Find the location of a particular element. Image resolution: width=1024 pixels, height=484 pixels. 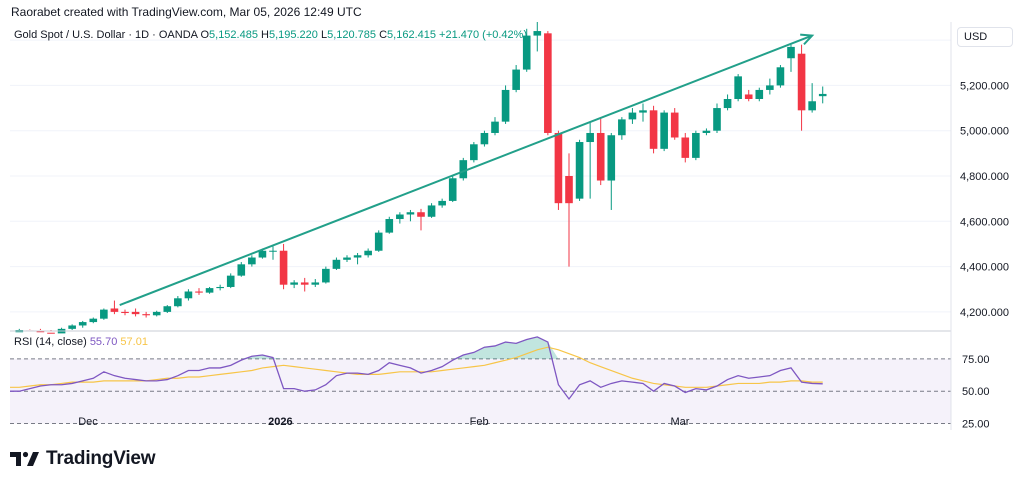

currency-selector: USD is located at coordinates (985, 37).